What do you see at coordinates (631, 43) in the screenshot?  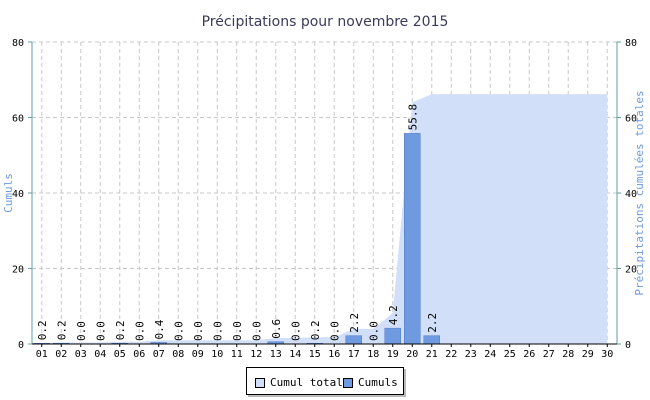 I see `y-tick-label-right: 80` at bounding box center [631, 43].